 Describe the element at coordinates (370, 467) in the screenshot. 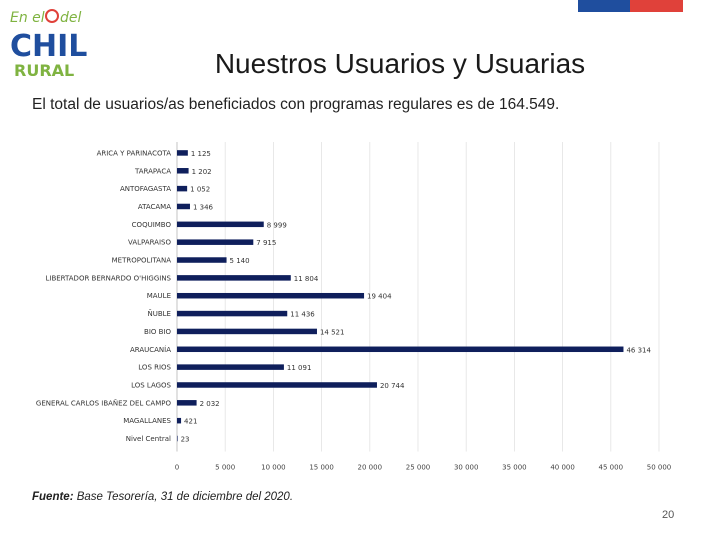

I see `x-tick-label: 20 000` at that location.